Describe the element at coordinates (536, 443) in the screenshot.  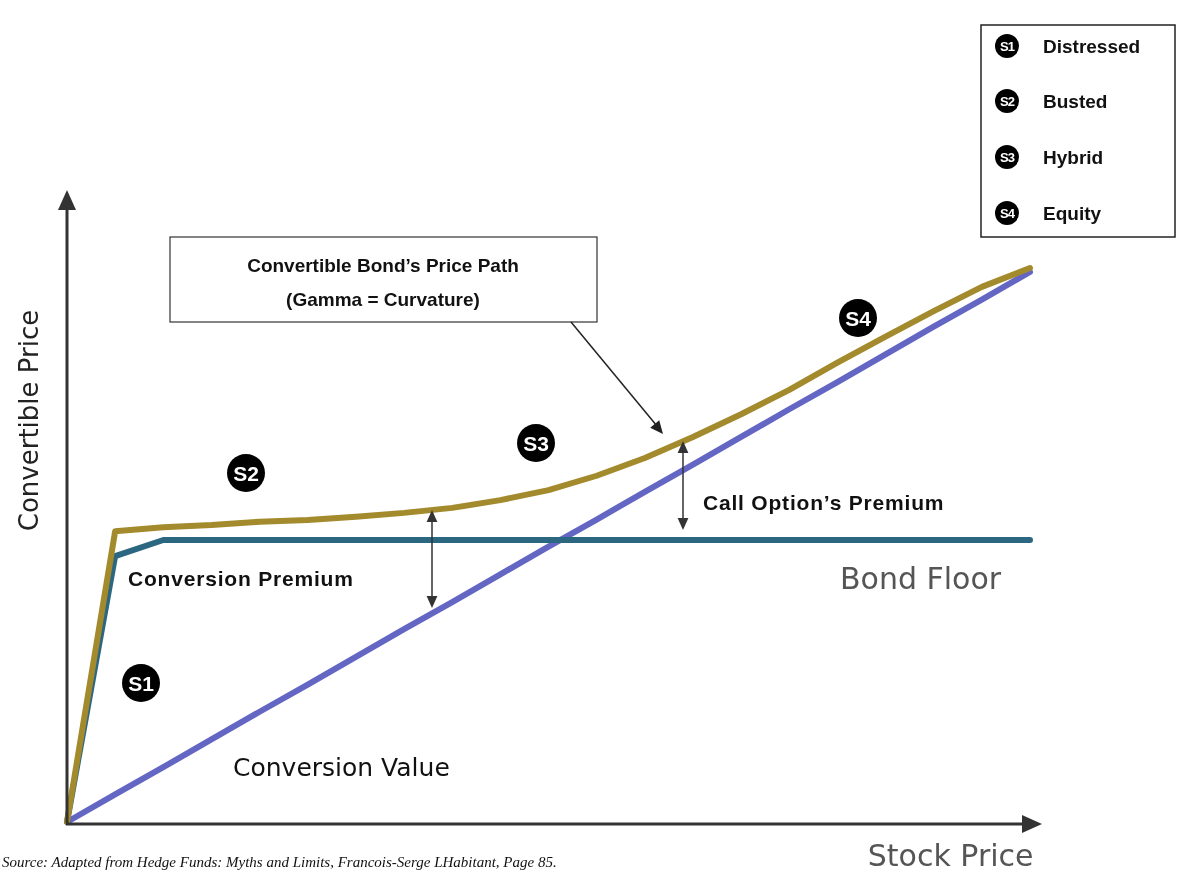
I see `annotation: S3` at that location.